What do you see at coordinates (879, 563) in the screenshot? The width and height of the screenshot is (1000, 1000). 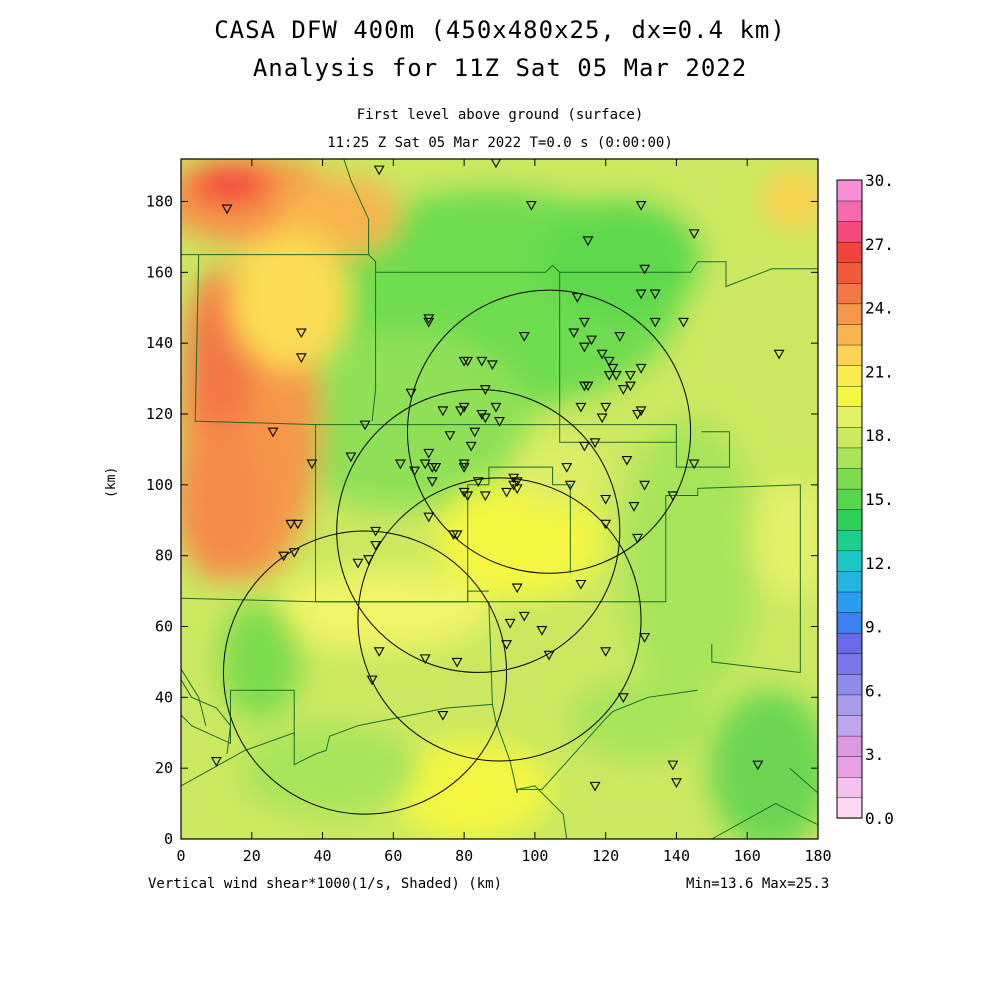 I see `colorbar-label: 12.` at bounding box center [879, 563].